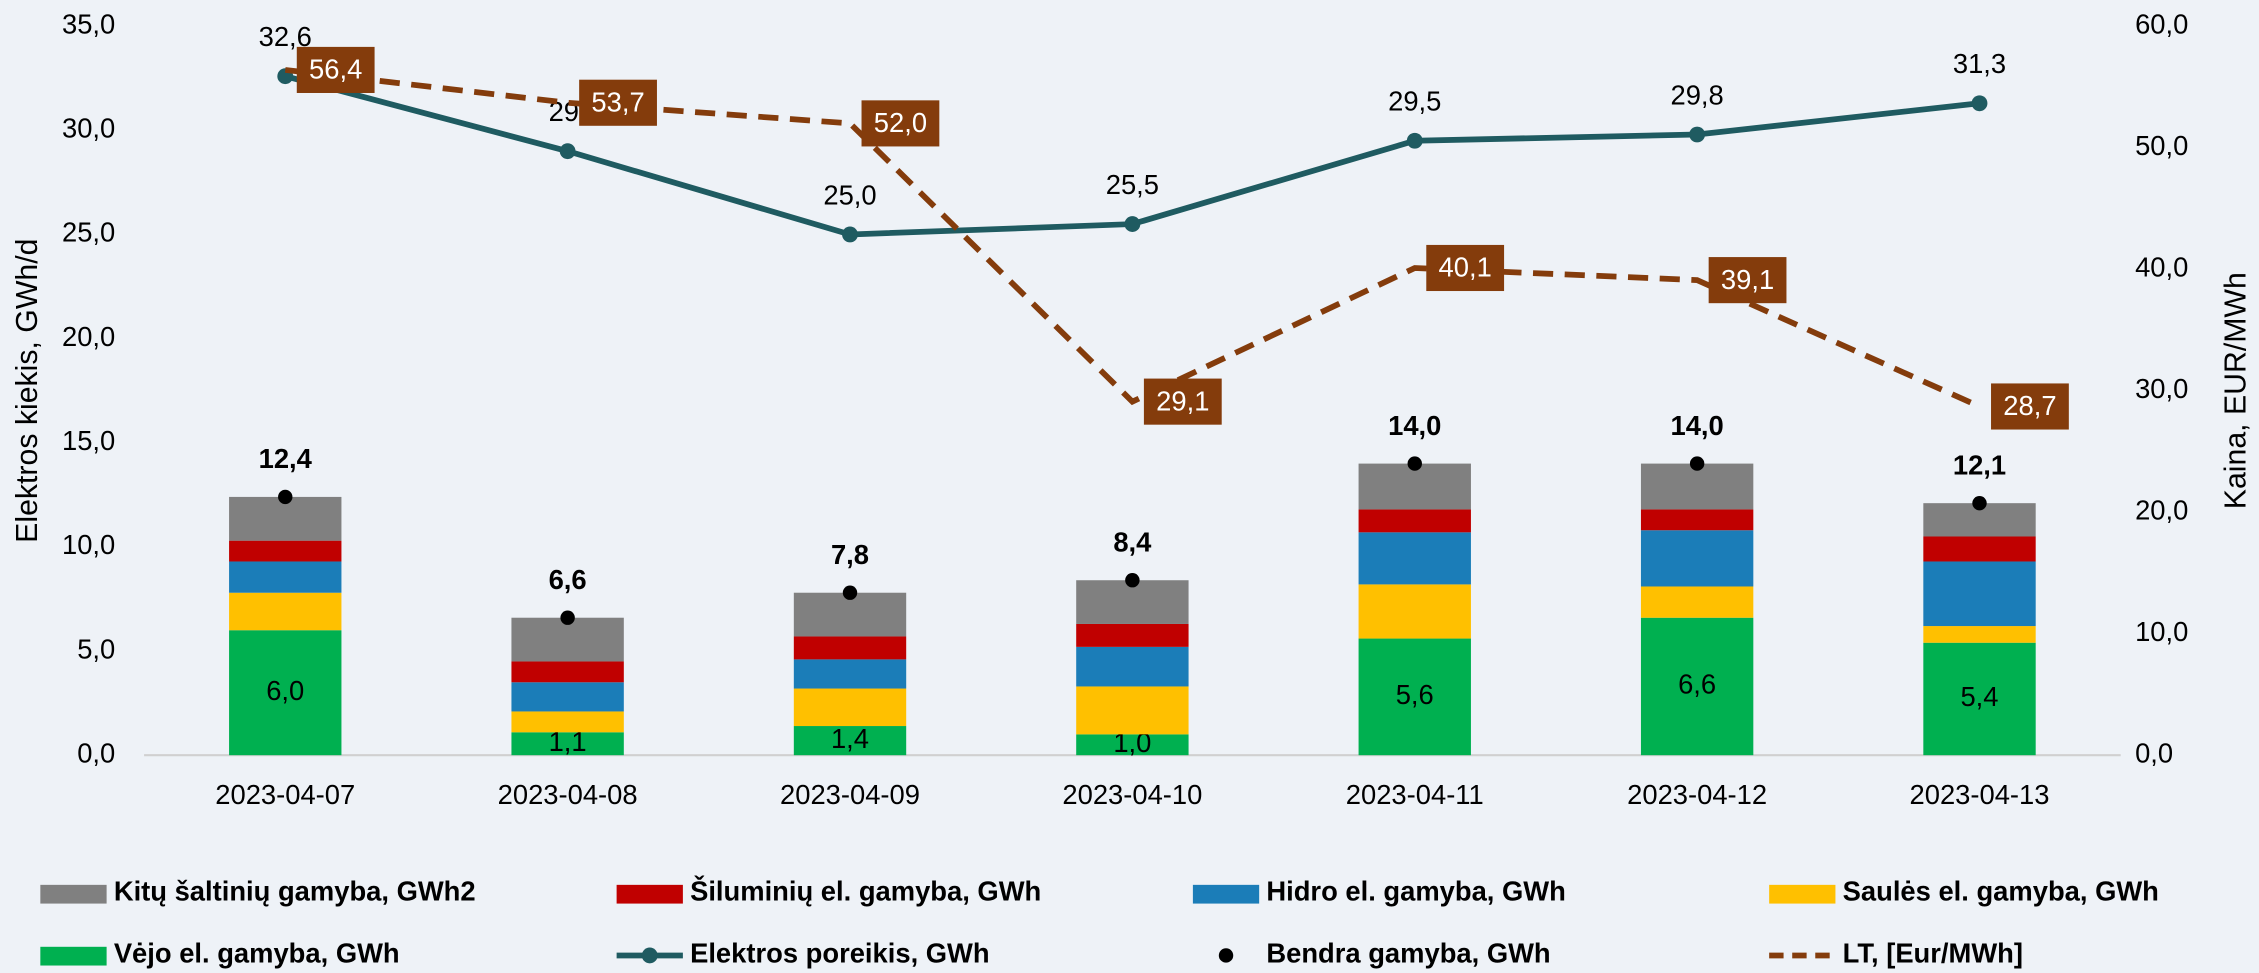  Describe the element at coordinates (1933, 953) in the screenshot. I see `legend-label: LT, [Eur/MWh]` at that location.